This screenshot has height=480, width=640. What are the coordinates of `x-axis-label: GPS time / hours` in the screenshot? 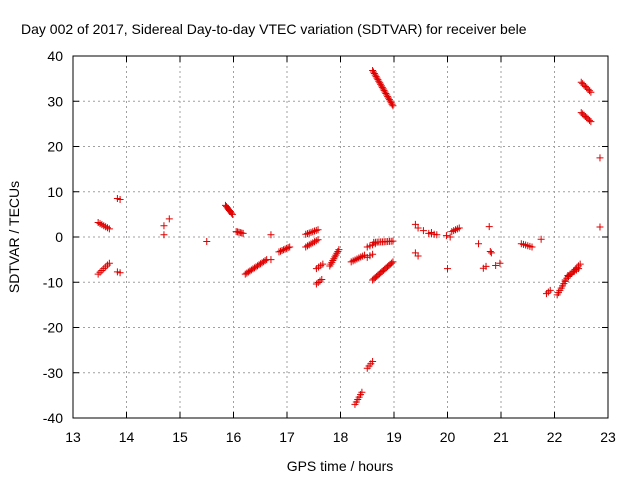 It's located at (340, 466).